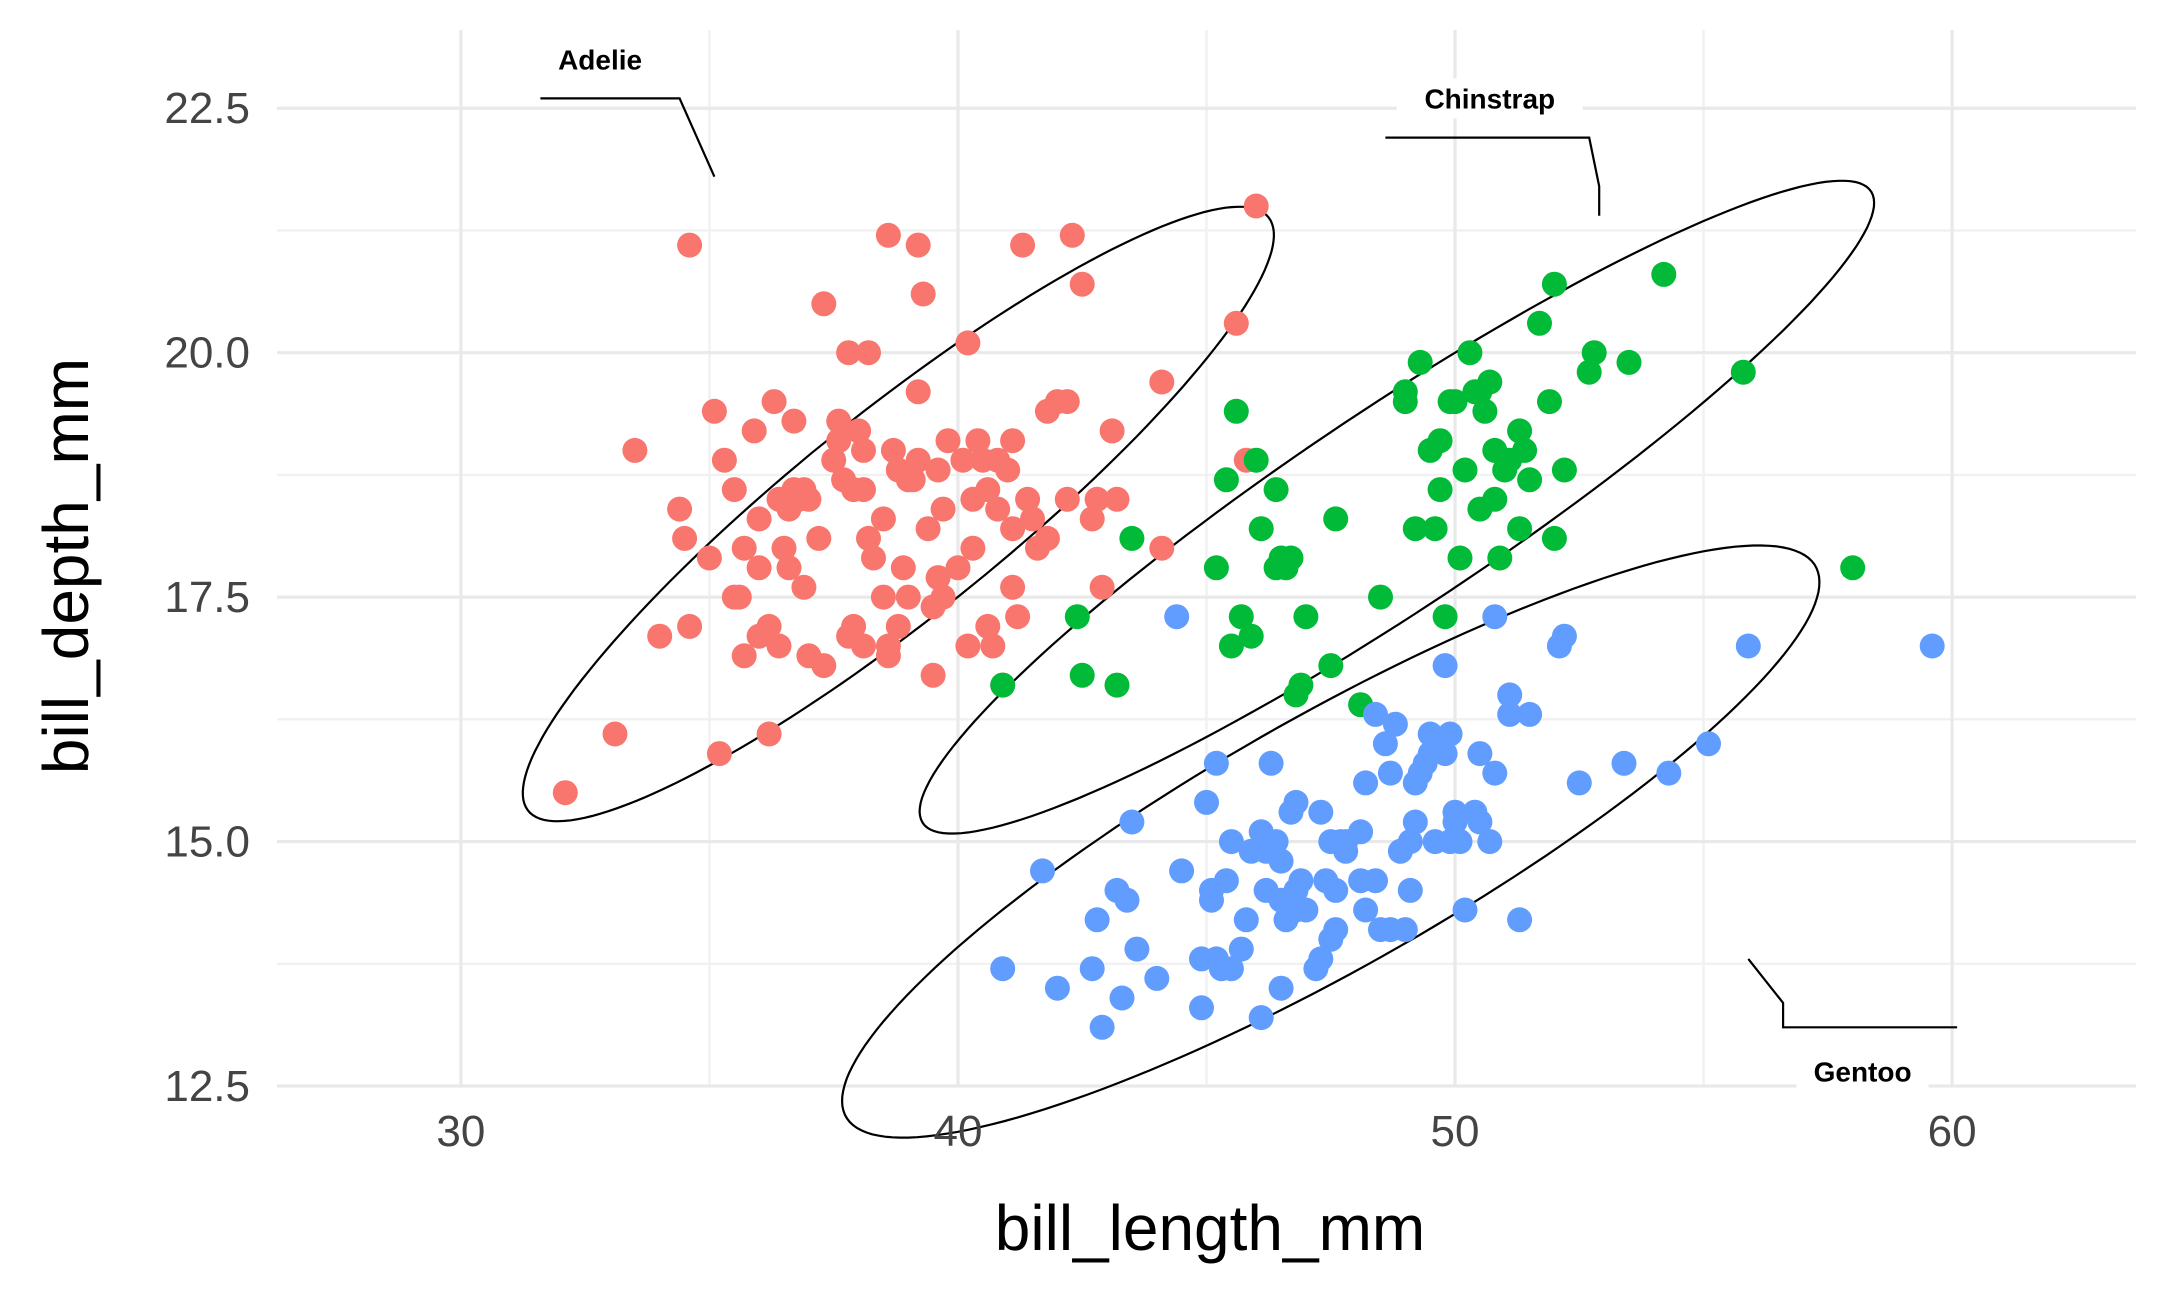  I want to click on y-axis-title: bill_depth_mm, so click(66, 566).